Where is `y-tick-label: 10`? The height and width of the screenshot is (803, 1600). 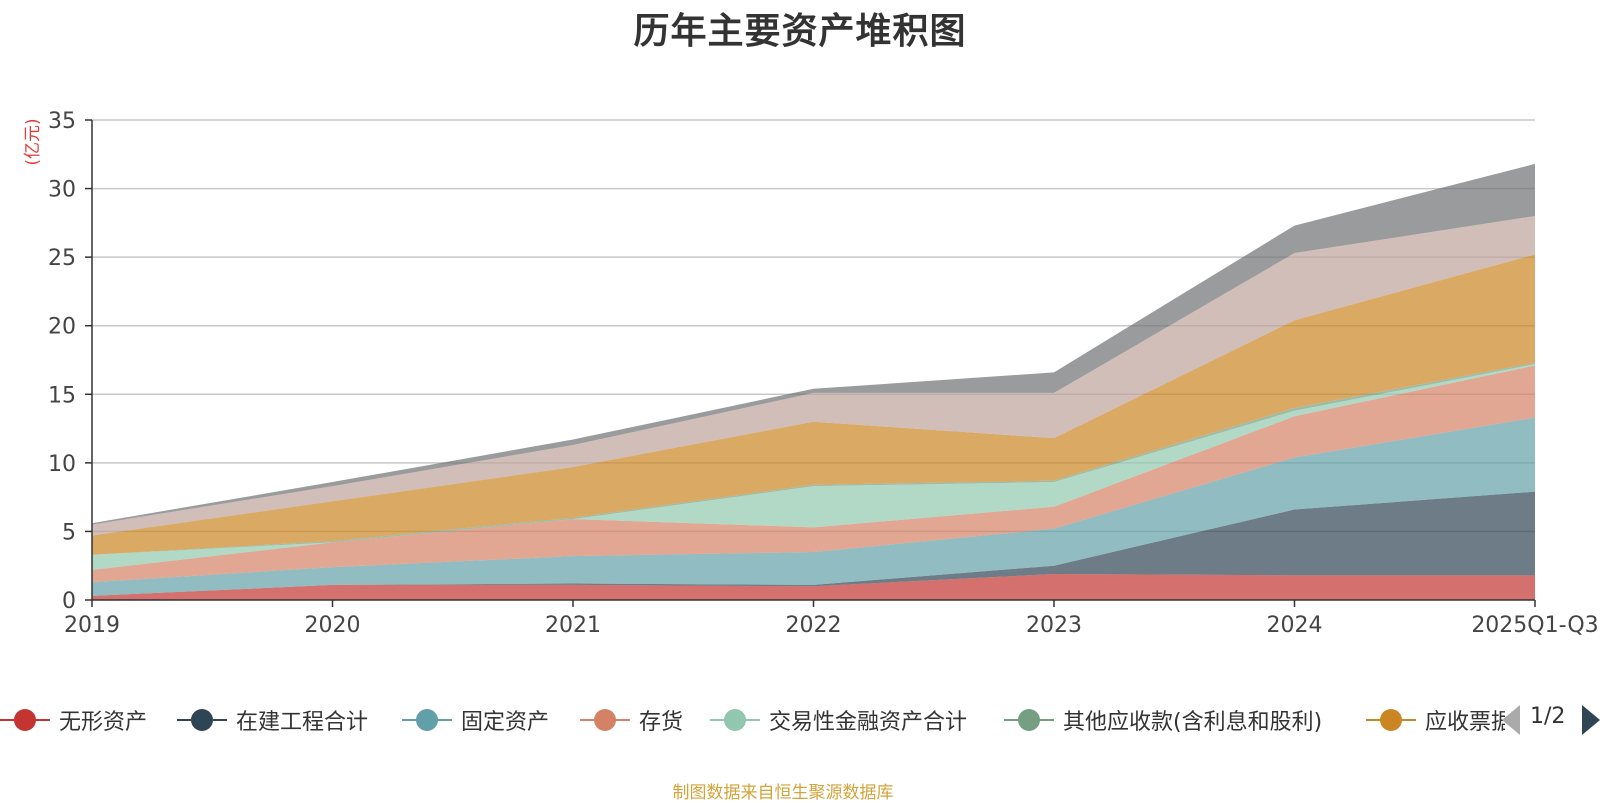 y-tick-label: 10 is located at coordinates (62, 464).